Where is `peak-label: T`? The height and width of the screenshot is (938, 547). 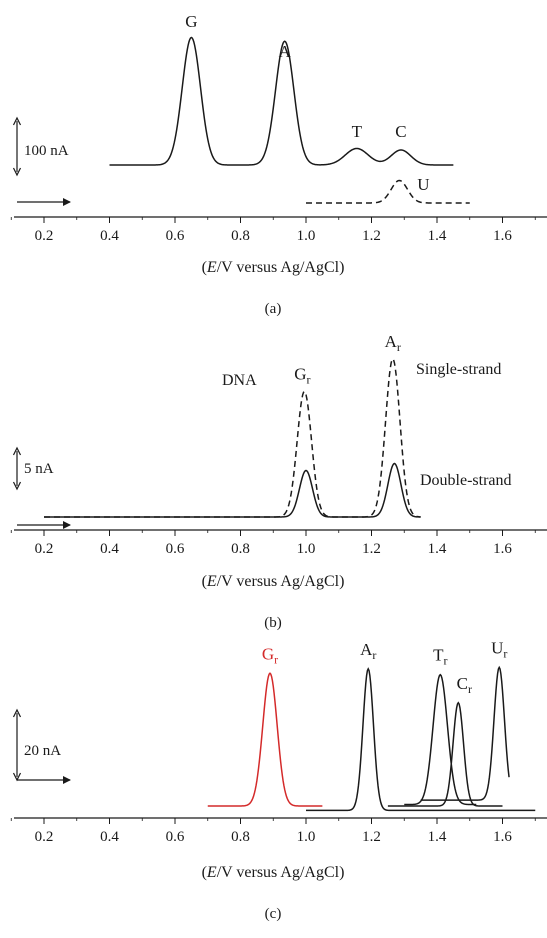
peak-label: T is located at coordinates (357, 131).